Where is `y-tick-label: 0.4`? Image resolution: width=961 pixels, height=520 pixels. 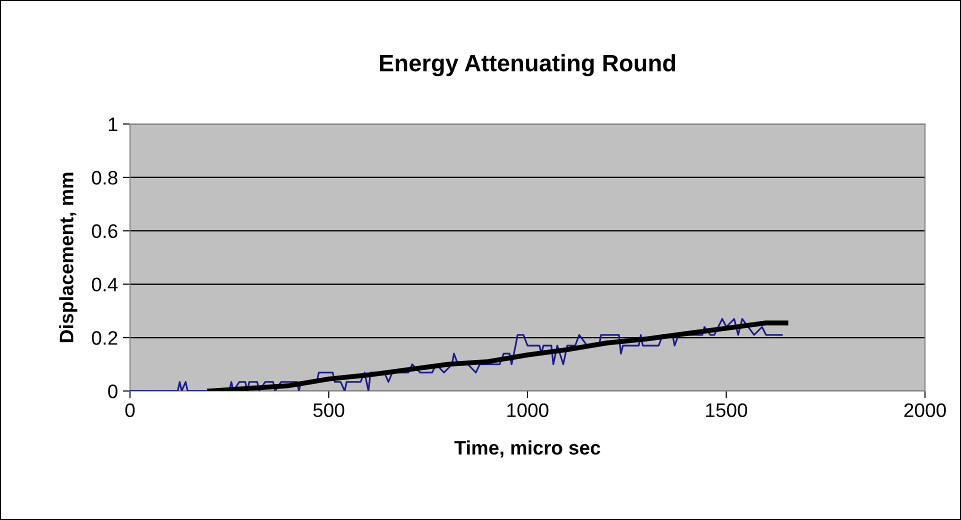 y-tick-label: 0.4 is located at coordinates (105, 285).